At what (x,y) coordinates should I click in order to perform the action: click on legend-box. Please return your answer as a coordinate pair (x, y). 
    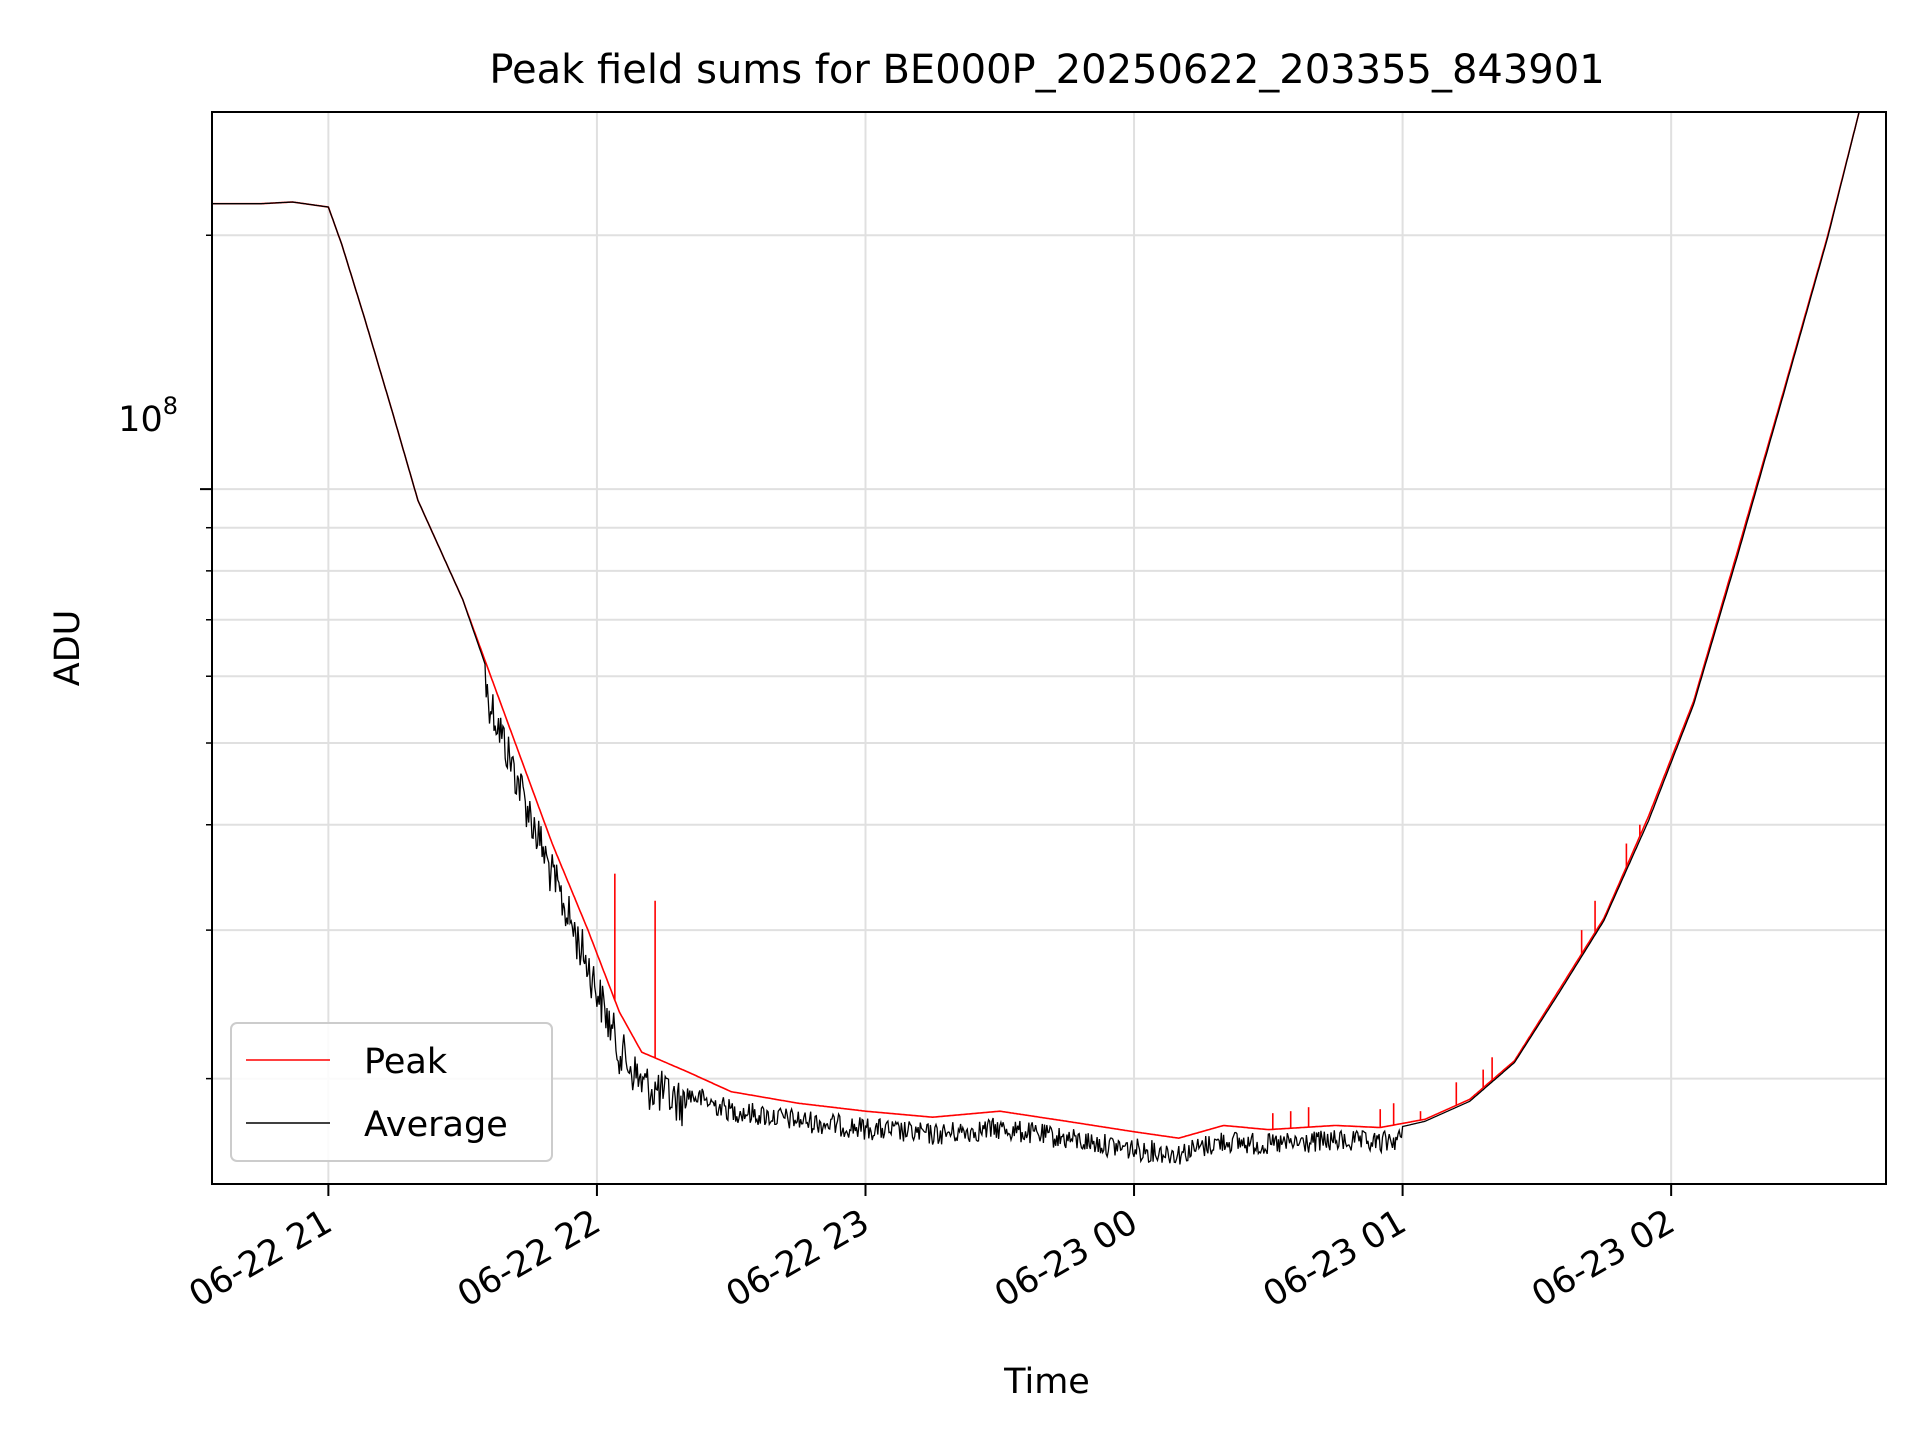
    Looking at the image, I should click on (391, 1092).